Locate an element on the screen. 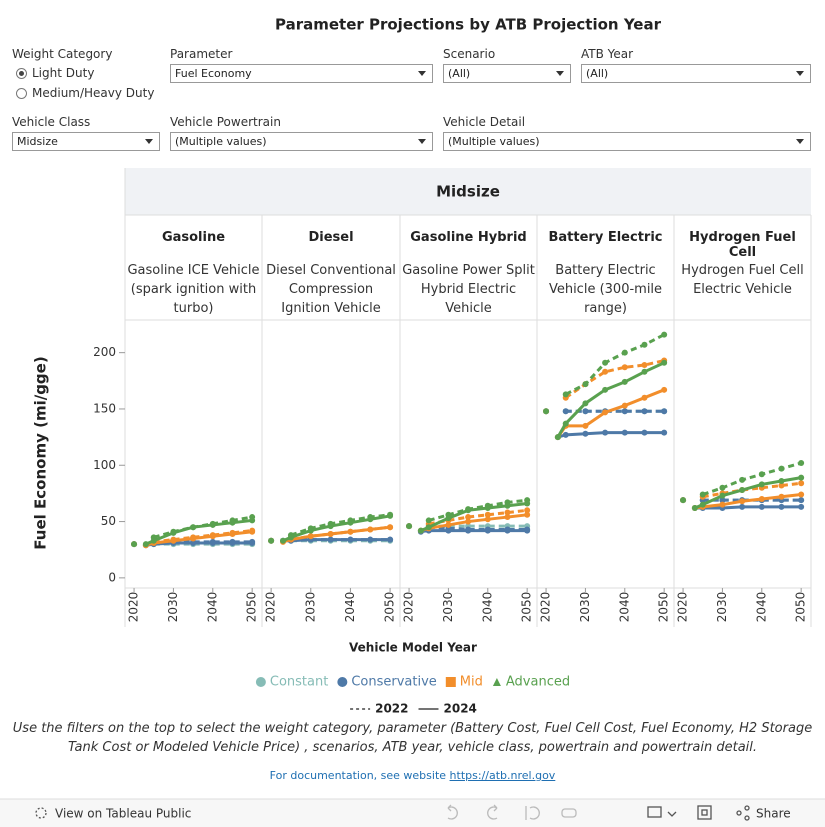  radio-option: Medium/Heavy Duty is located at coordinates (83, 93).